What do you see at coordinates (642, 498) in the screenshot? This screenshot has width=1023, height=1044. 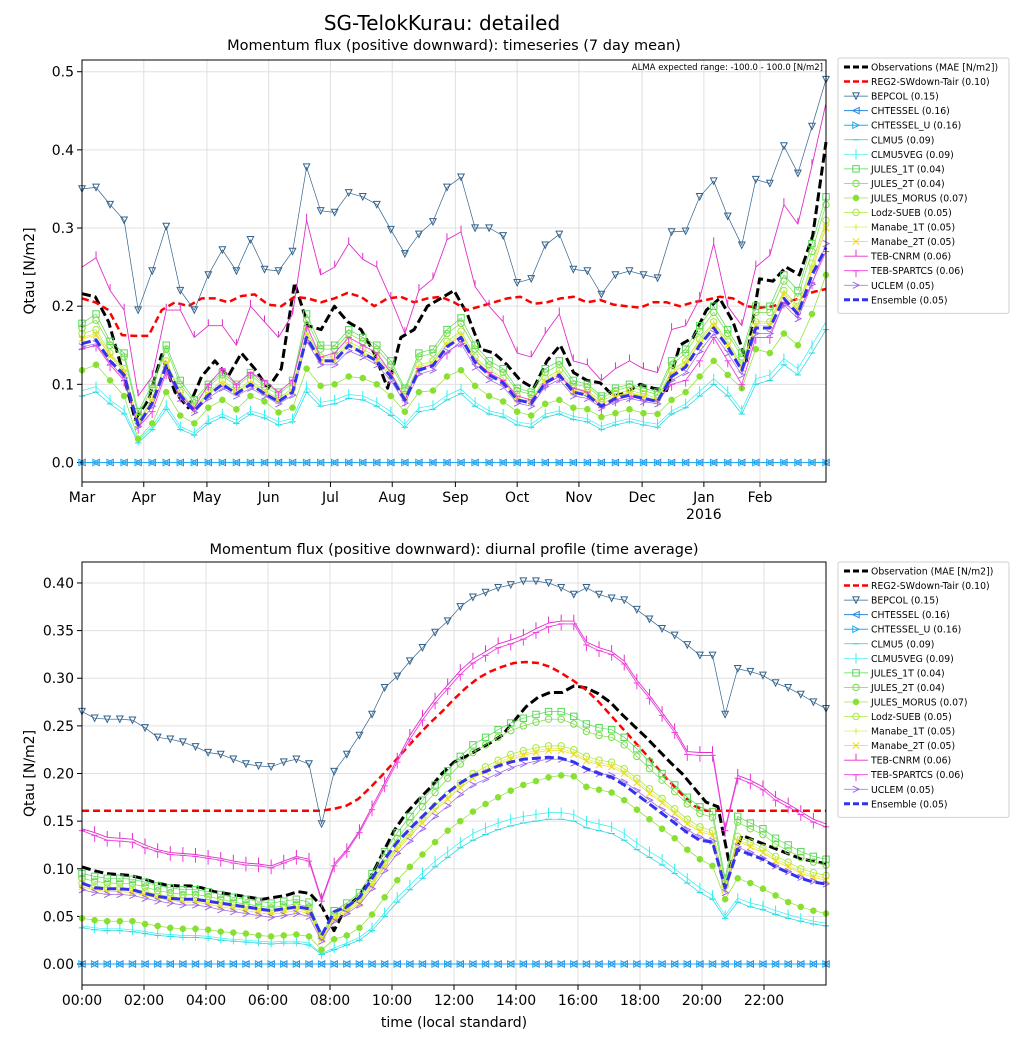 I see `x-tick-label: Dec` at bounding box center [642, 498].